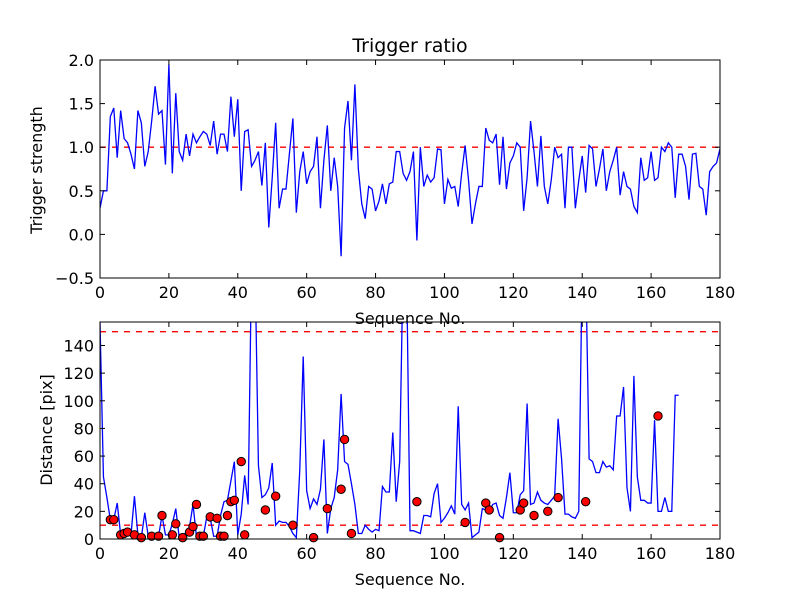  I want to click on bottom-y-axis-label: Distance [pix], so click(46, 430).